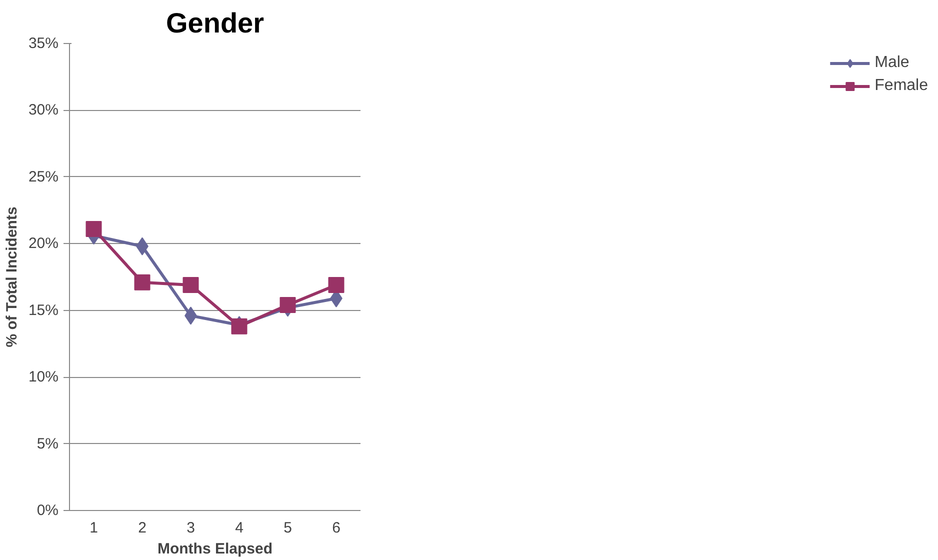 This screenshot has height=560, width=938. I want to click on legend-label: Female, so click(901, 86).